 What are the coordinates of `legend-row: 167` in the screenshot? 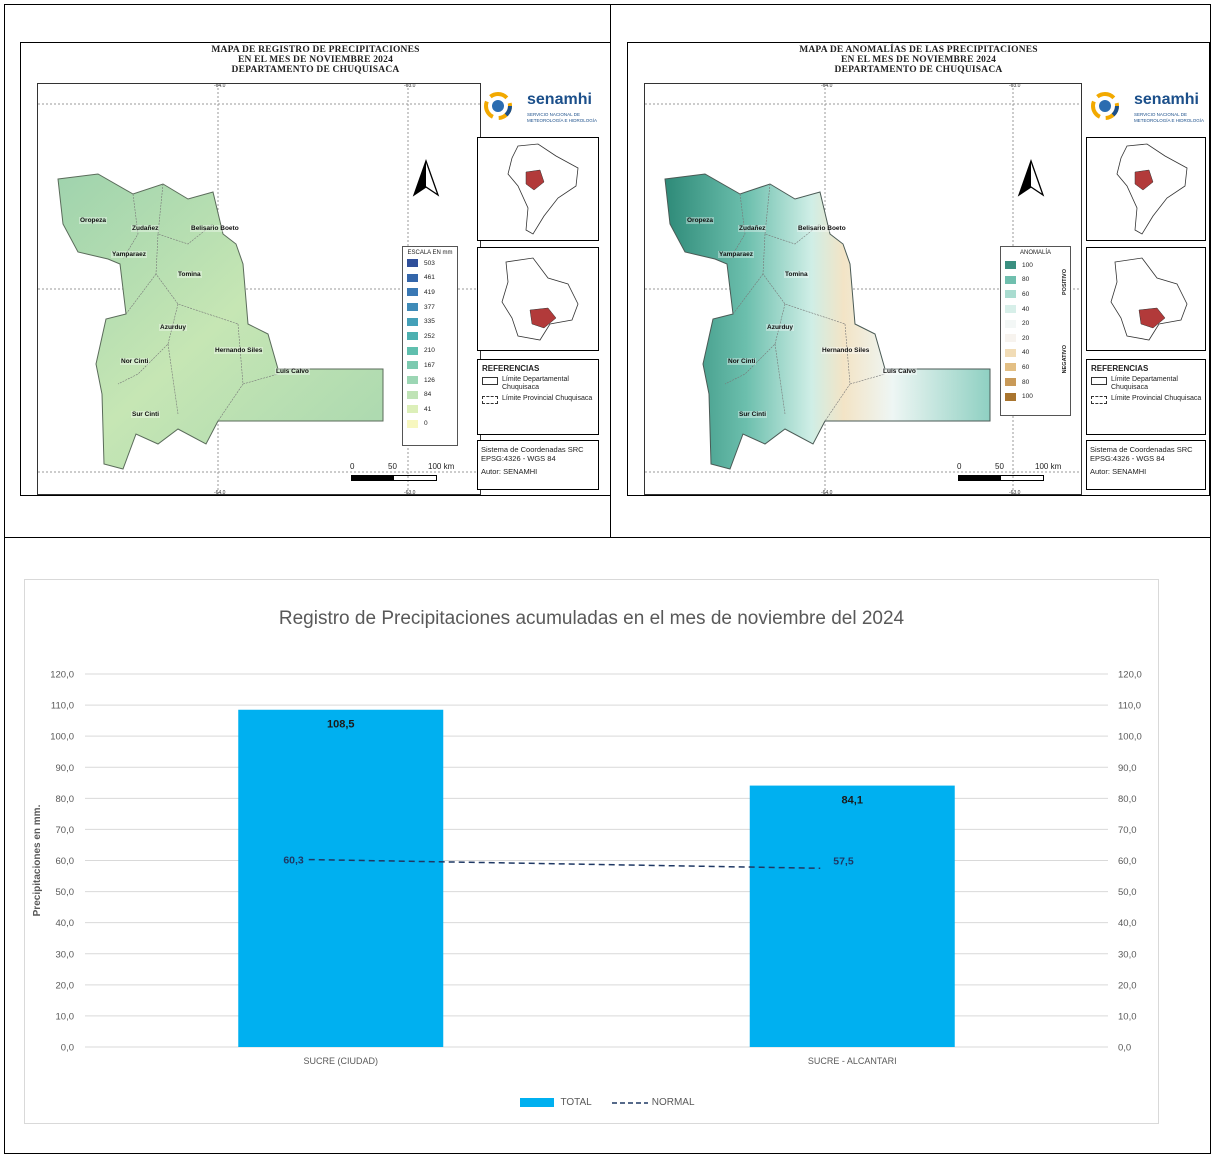 It's located at (430, 365).